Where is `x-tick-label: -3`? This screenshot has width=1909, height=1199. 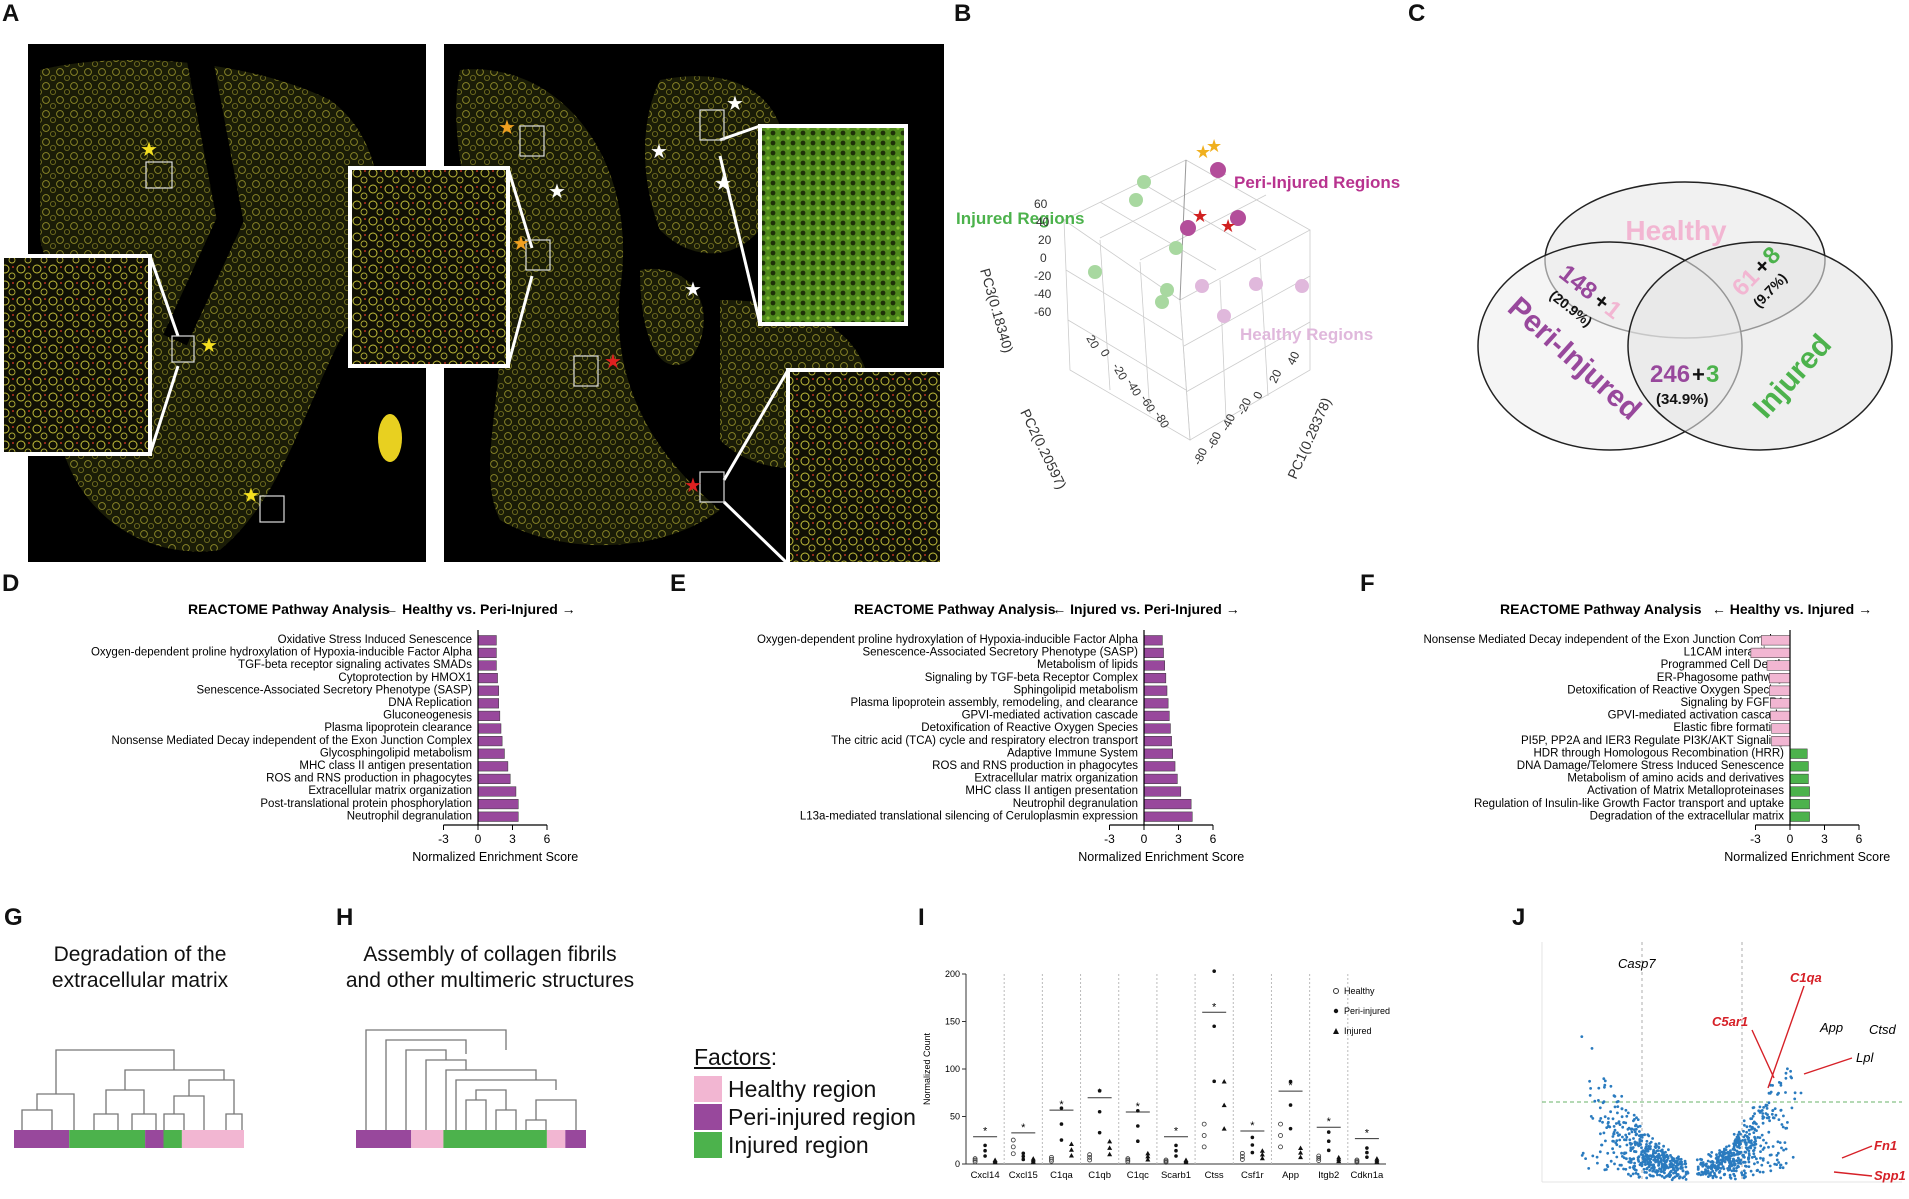
x-tick-label: -3 is located at coordinates (1755, 839).